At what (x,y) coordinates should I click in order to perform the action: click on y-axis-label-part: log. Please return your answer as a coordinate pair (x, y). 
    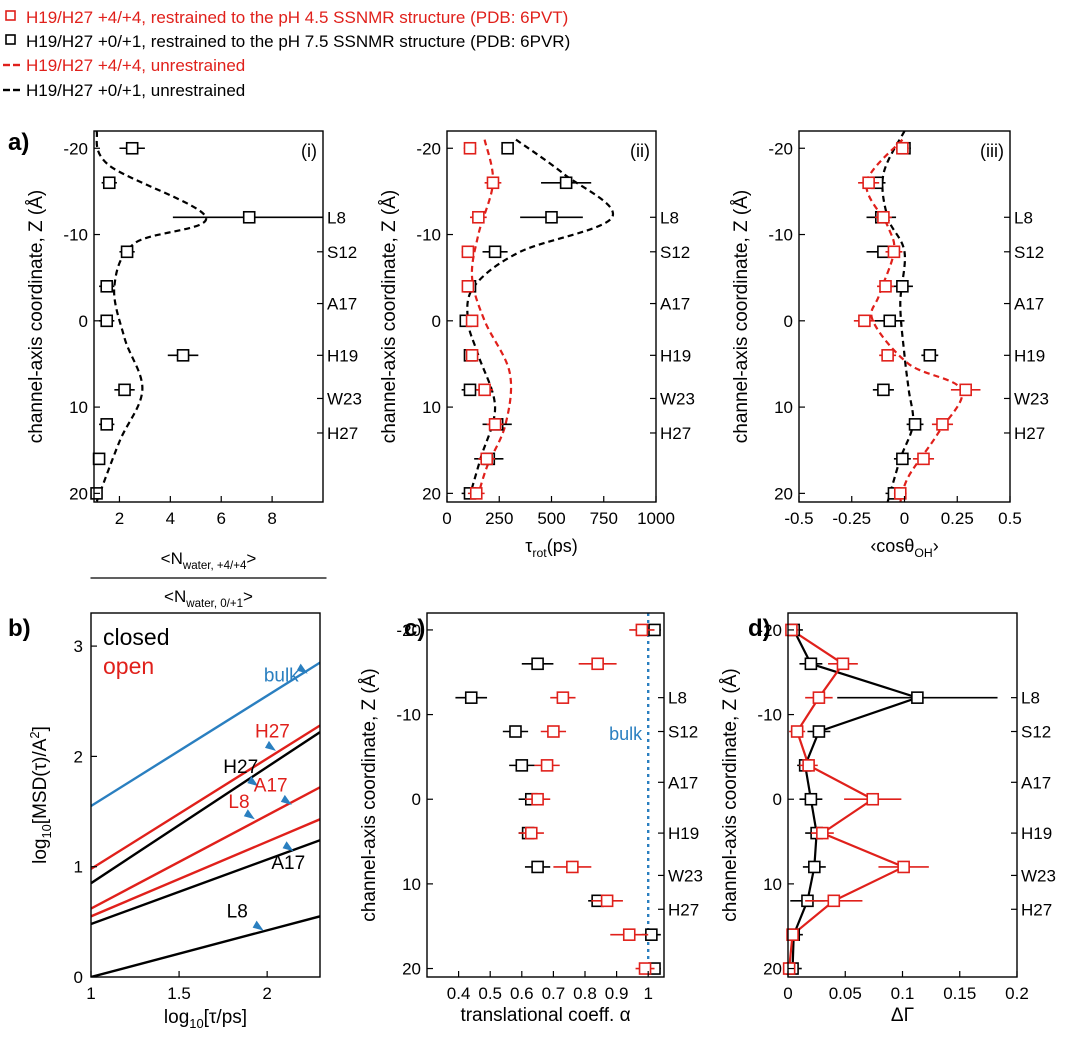
    Looking at the image, I should click on (40, 851).